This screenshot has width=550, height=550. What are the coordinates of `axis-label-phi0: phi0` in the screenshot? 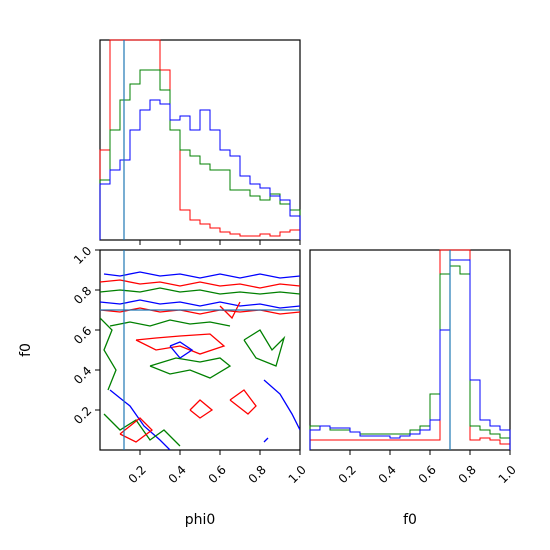 It's located at (200, 520).